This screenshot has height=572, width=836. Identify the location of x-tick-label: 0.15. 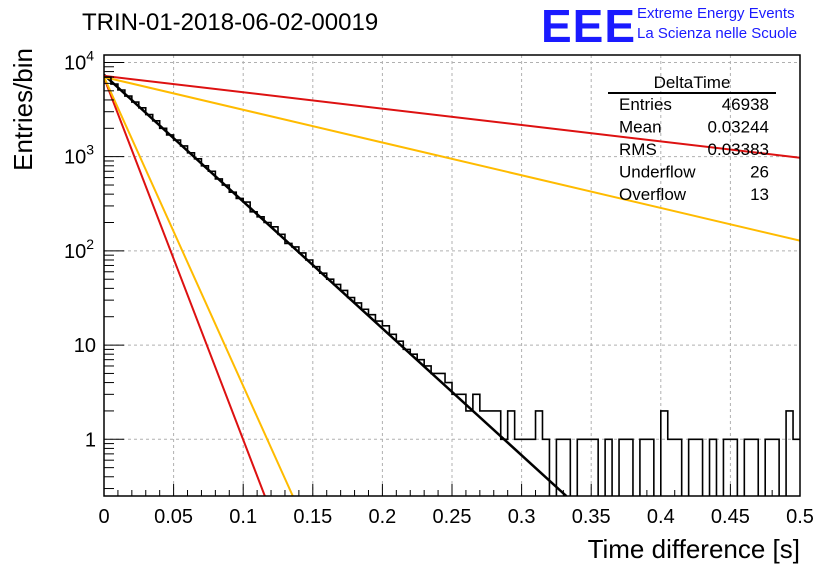
(312, 517).